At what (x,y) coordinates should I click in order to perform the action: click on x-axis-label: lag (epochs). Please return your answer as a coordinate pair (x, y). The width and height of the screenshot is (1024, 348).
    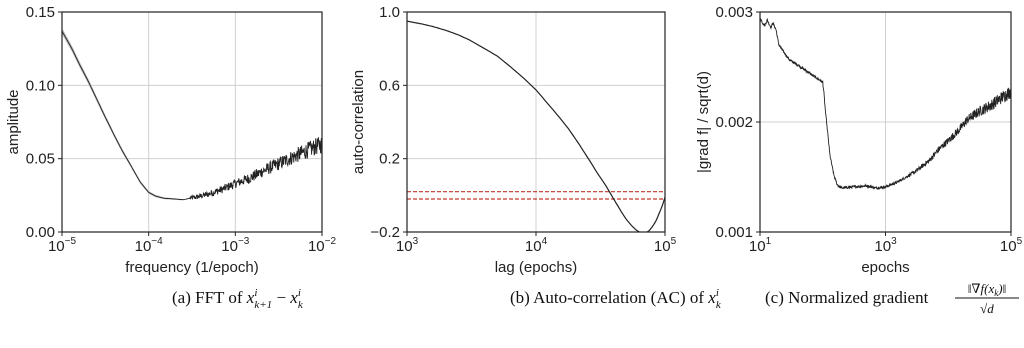
    Looking at the image, I should click on (536, 267).